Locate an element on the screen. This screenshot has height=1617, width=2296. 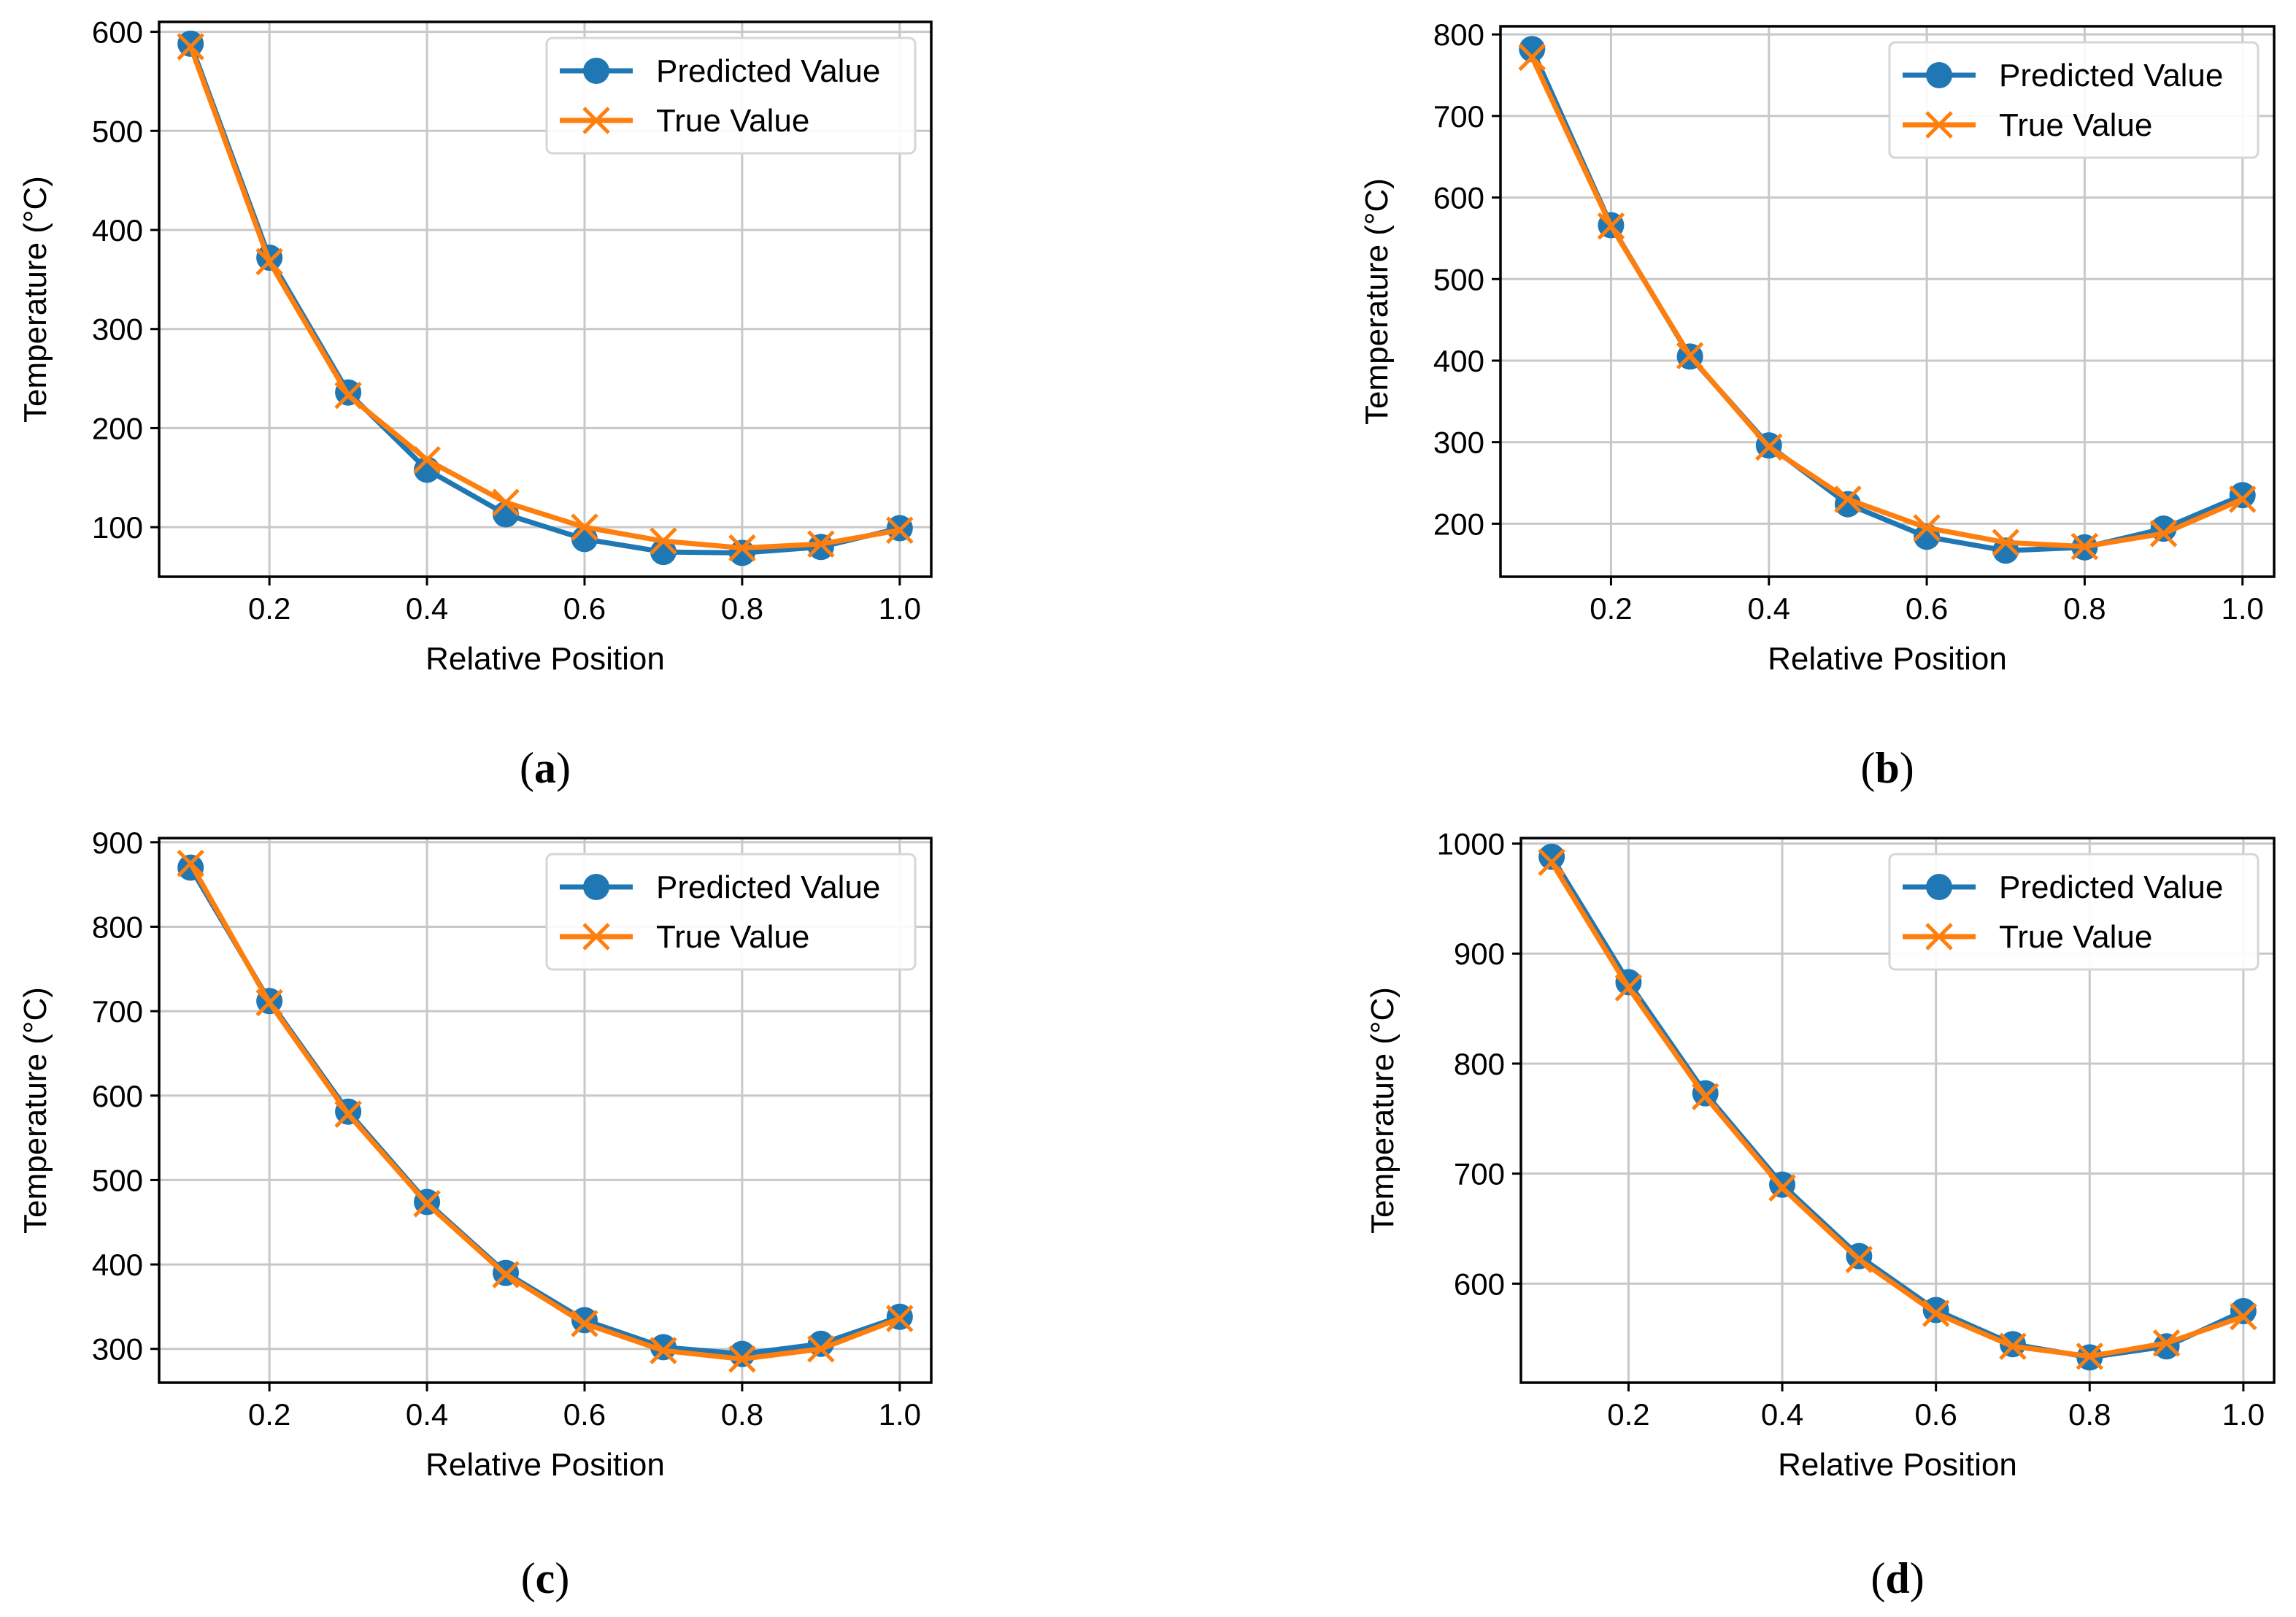
panel-label-letter: a is located at coordinates (545, 768).